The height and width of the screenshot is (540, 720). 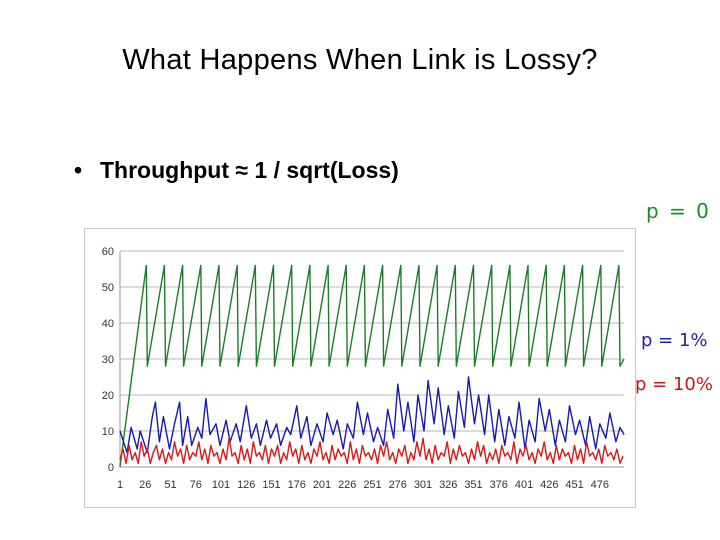 What do you see at coordinates (600, 485) in the screenshot?
I see `x-tick-label: 476` at bounding box center [600, 485].